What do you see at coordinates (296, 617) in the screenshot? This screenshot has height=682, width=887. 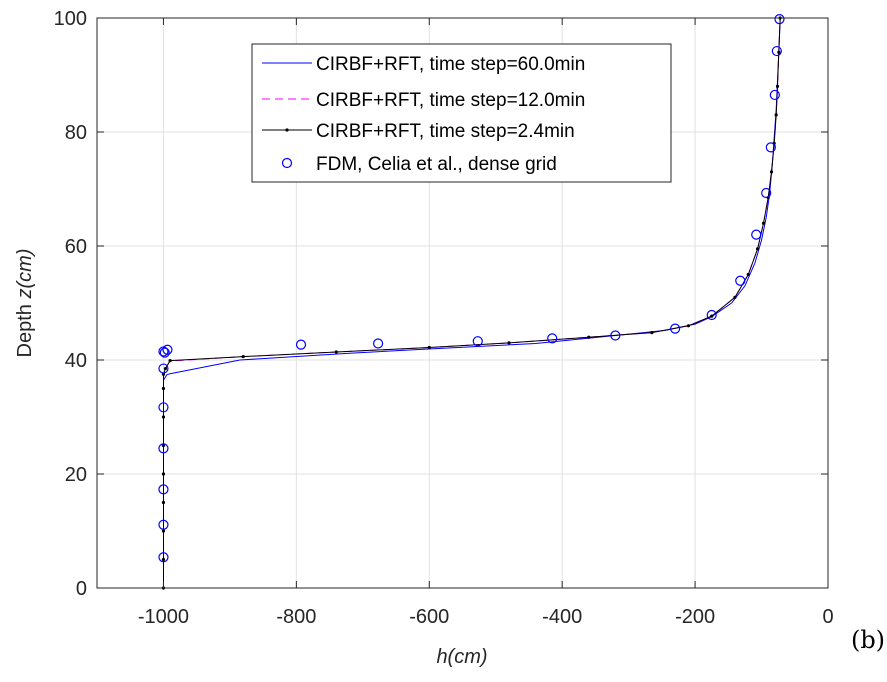 I see `x-tick-label: -800` at bounding box center [296, 617].